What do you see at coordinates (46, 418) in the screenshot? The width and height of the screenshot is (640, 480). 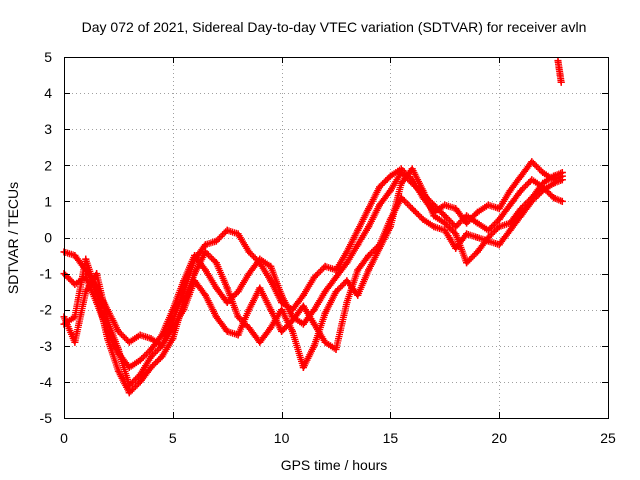 I see `y-tick-label: -5` at bounding box center [46, 418].